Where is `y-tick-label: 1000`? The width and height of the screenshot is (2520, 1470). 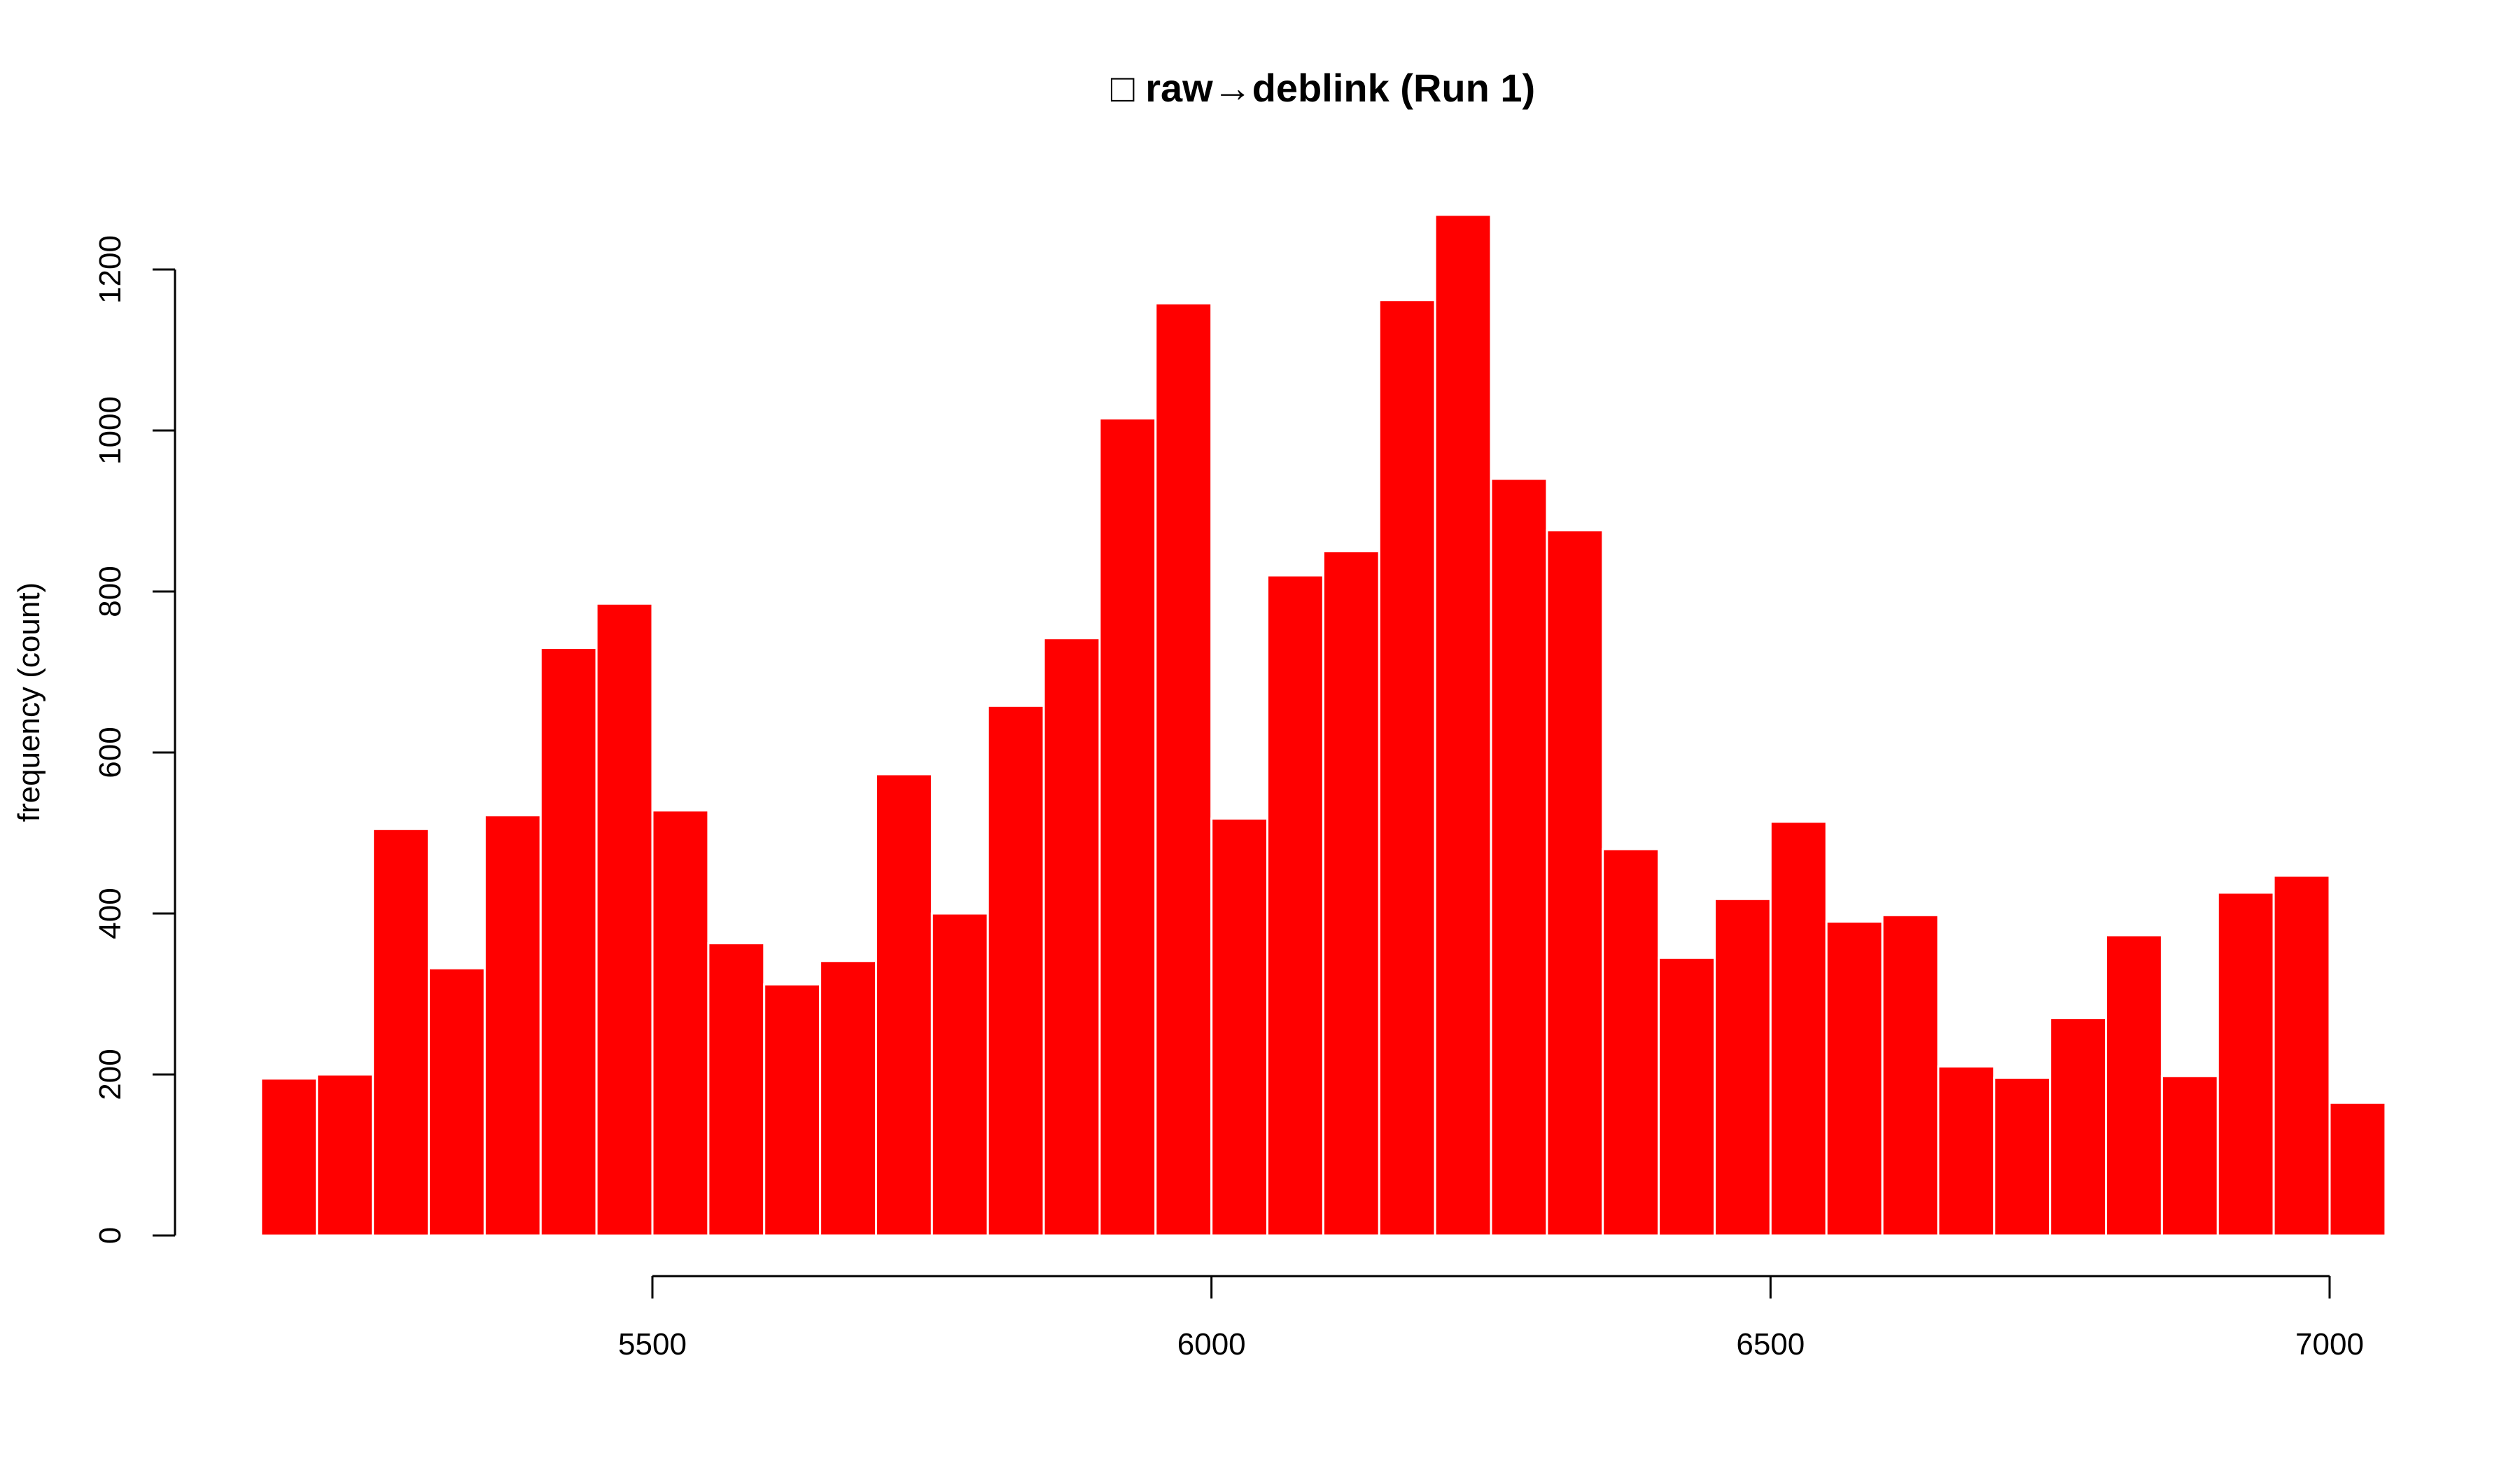
y-tick-label: 1000 is located at coordinates (110, 430).